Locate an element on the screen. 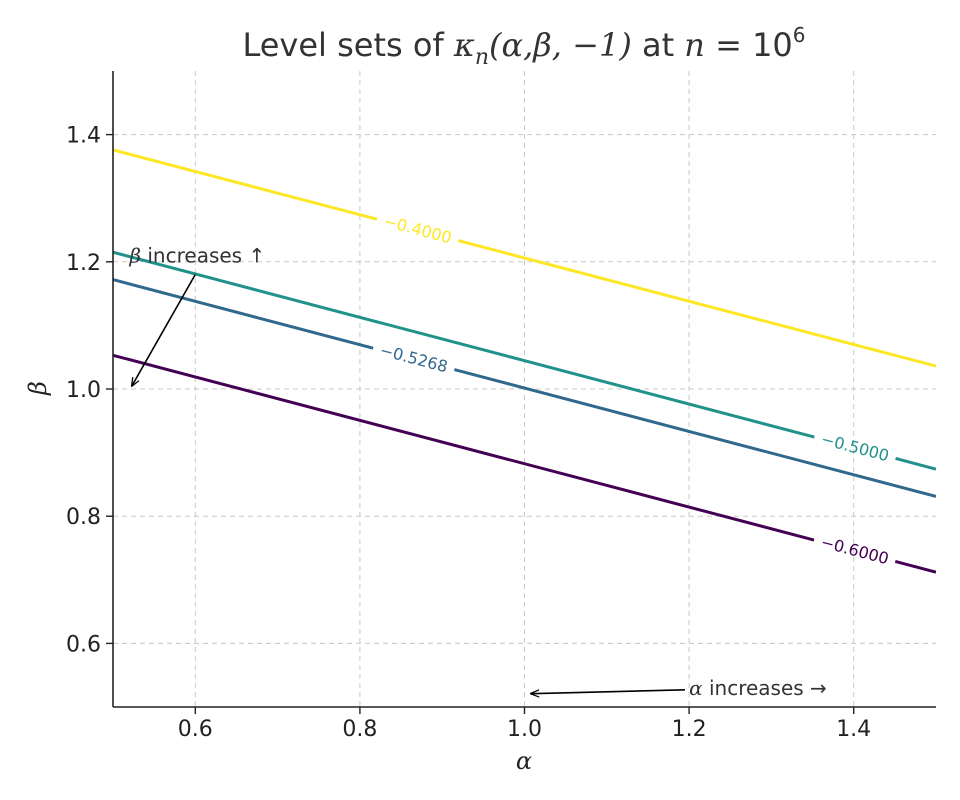 The width and height of the screenshot is (960, 800). y-tick-label: 1.4 is located at coordinates (83, 136).